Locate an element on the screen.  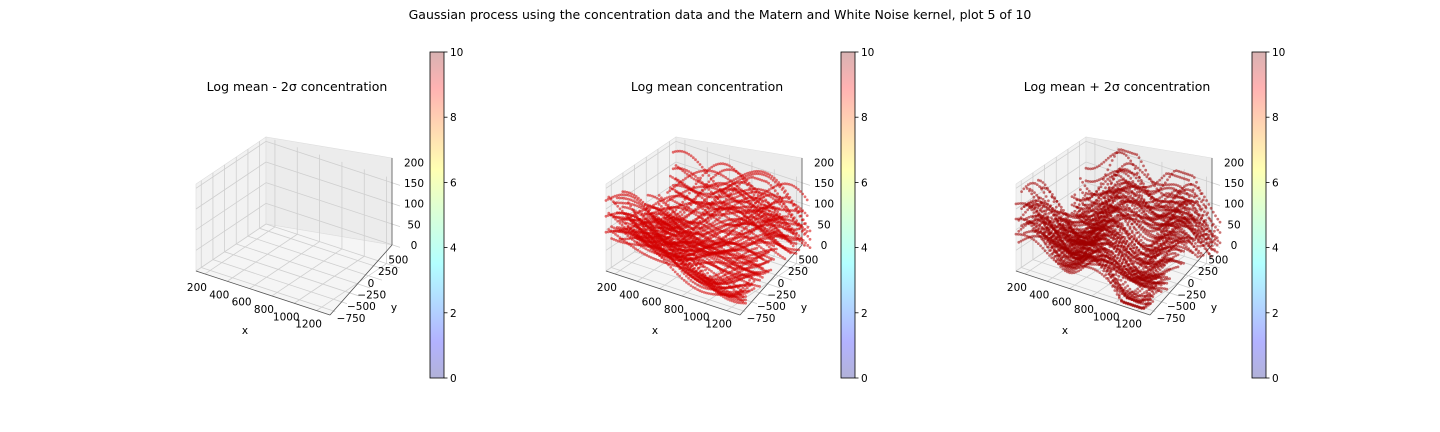
subplot-title: Log mean concentration is located at coordinates (707, 86).